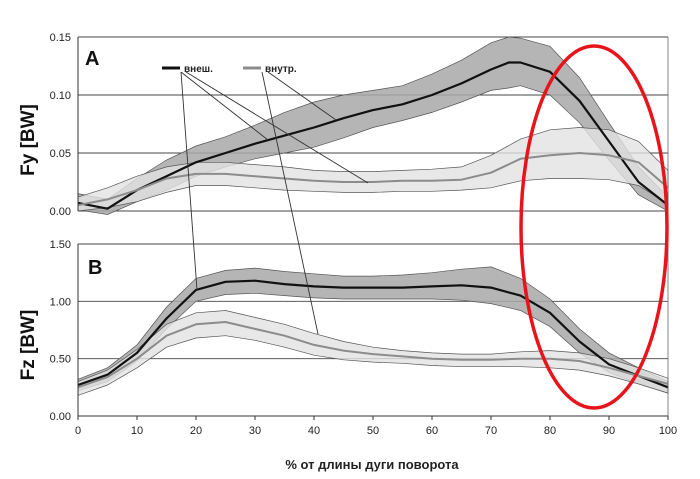  I want to click on panel-b-inner-mean-line, so click(373, 355).